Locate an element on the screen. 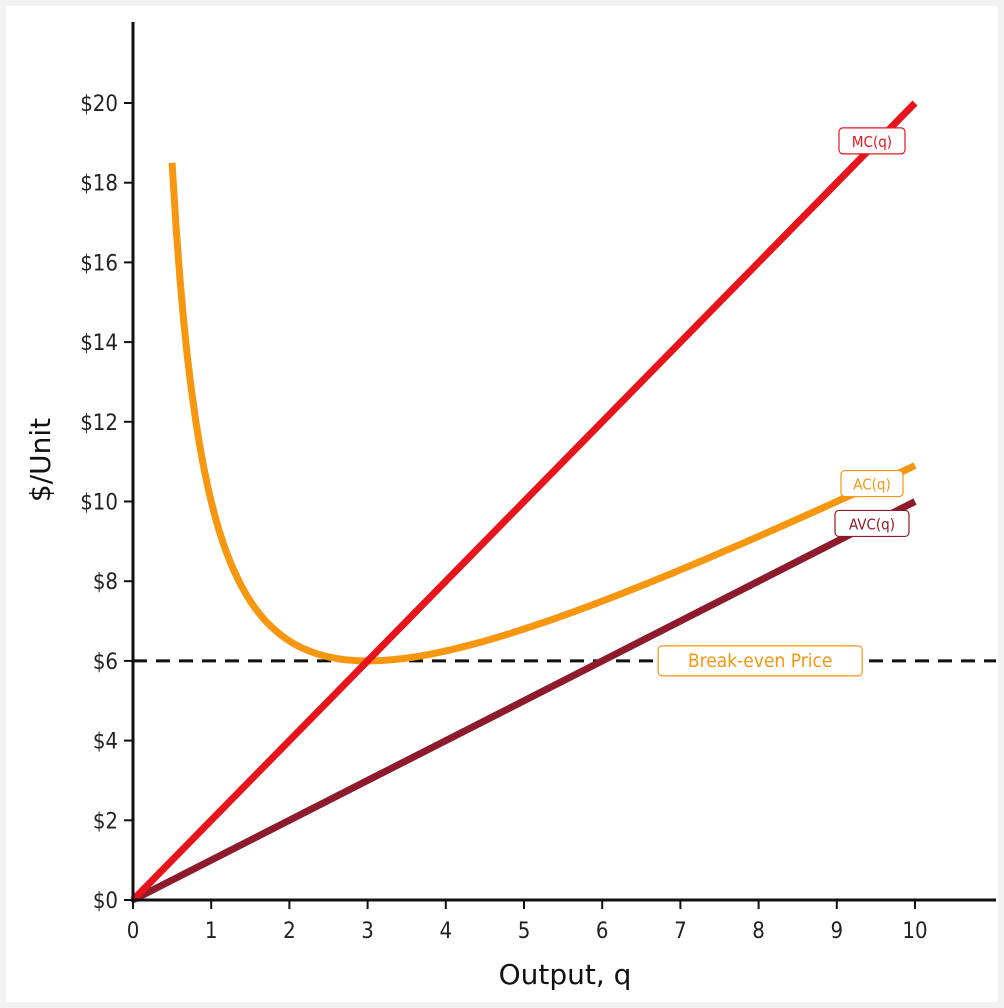 Image resolution: width=1004 pixels, height=1008 pixels. avc-label: AVC(q) is located at coordinates (872, 523).